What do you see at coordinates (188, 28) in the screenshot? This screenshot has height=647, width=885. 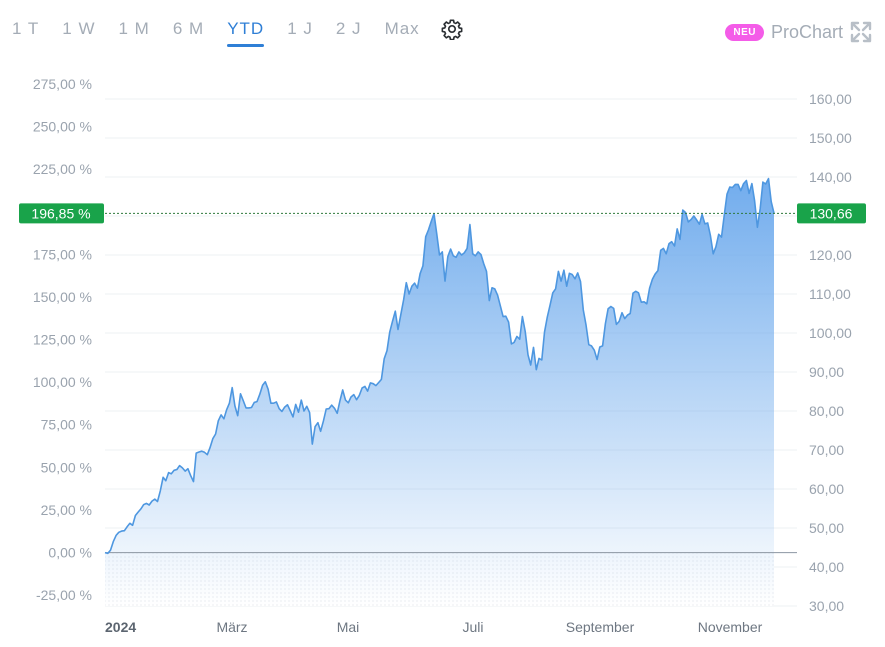 I see `range-tab-6m: 6 M` at bounding box center [188, 28].